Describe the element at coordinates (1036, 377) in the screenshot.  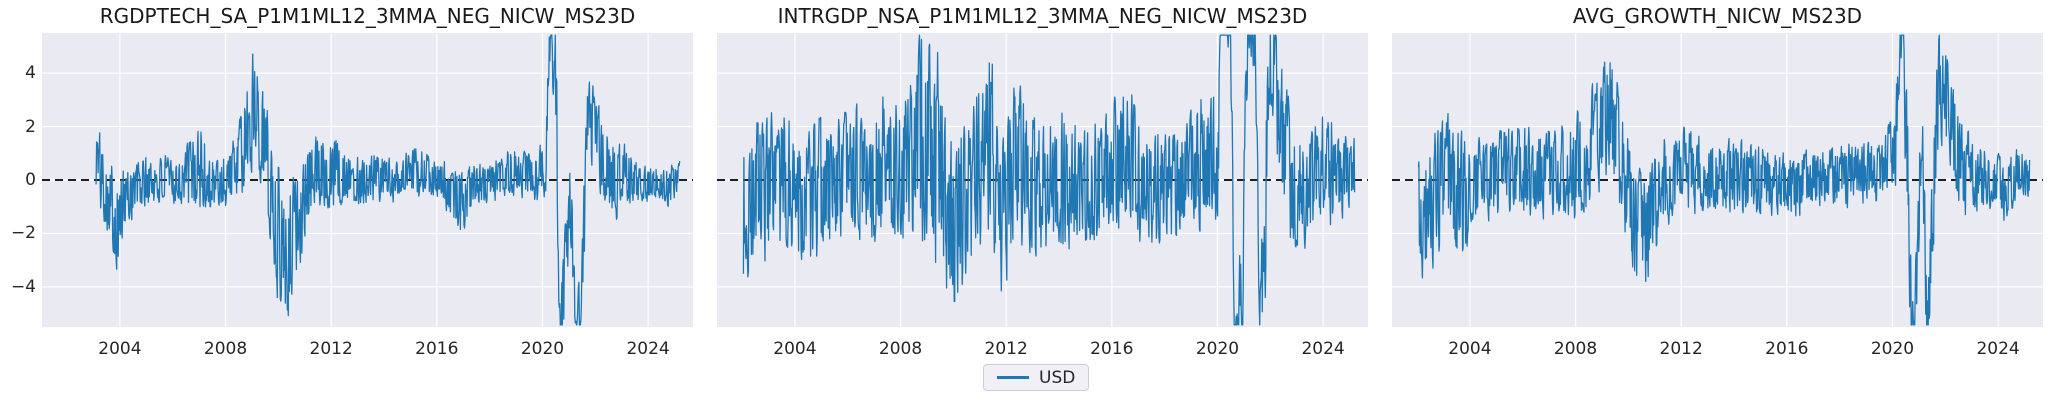
I see `legend: USD` at that location.